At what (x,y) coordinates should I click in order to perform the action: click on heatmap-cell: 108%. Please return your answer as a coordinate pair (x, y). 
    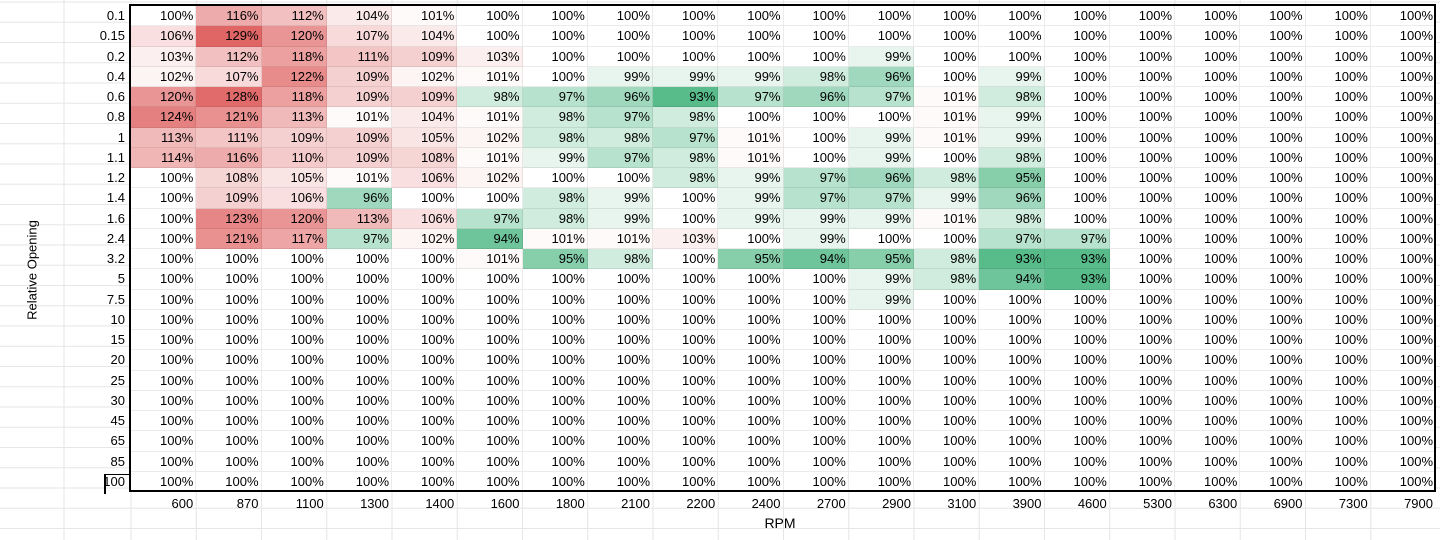
    Looking at the image, I should click on (229, 178).